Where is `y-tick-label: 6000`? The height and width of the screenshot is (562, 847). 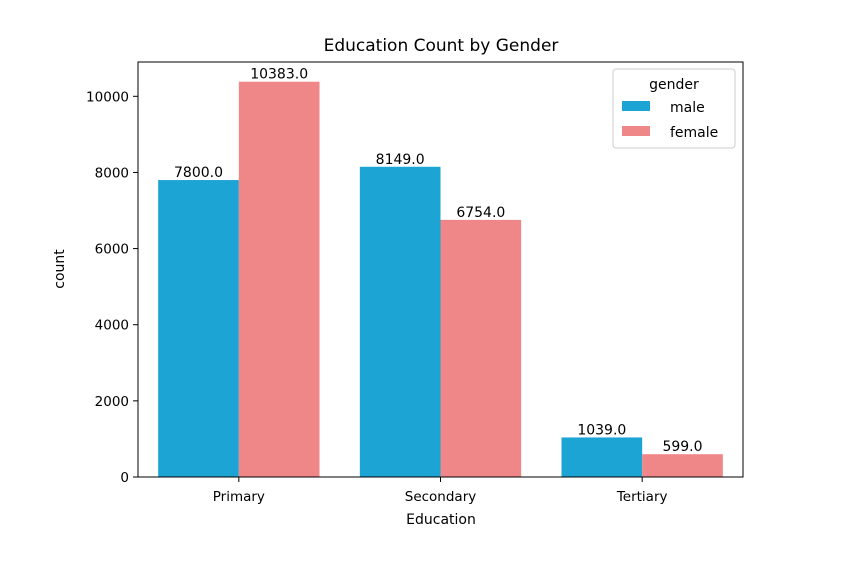 y-tick-label: 6000 is located at coordinates (112, 250).